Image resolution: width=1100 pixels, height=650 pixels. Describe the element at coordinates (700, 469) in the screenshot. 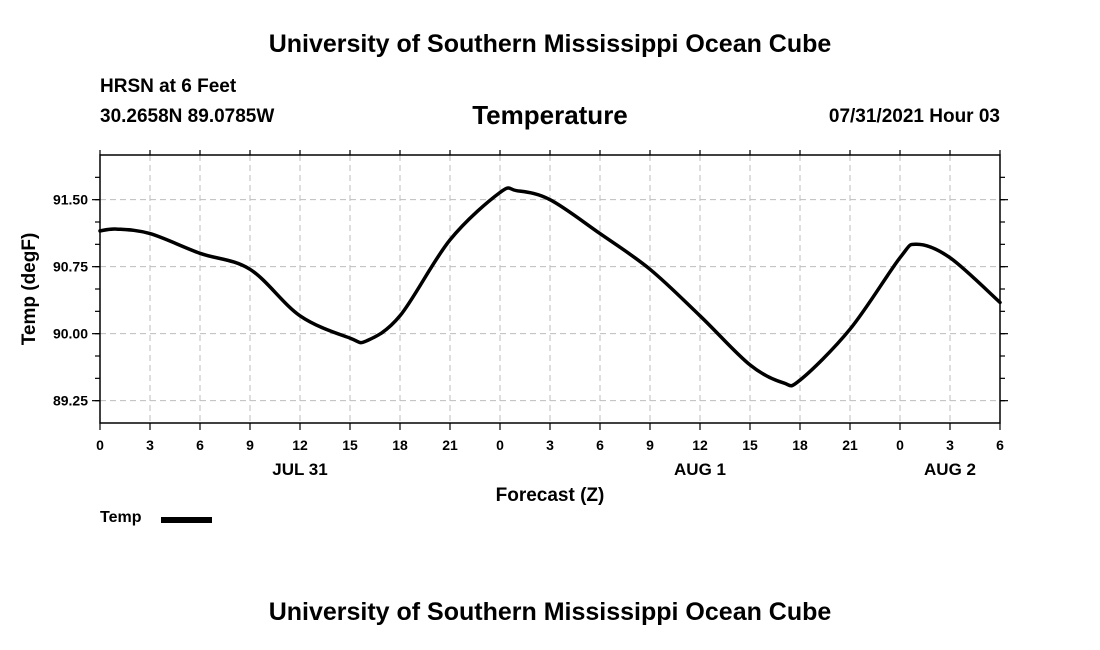

I see `date-label: AUG 1` at that location.